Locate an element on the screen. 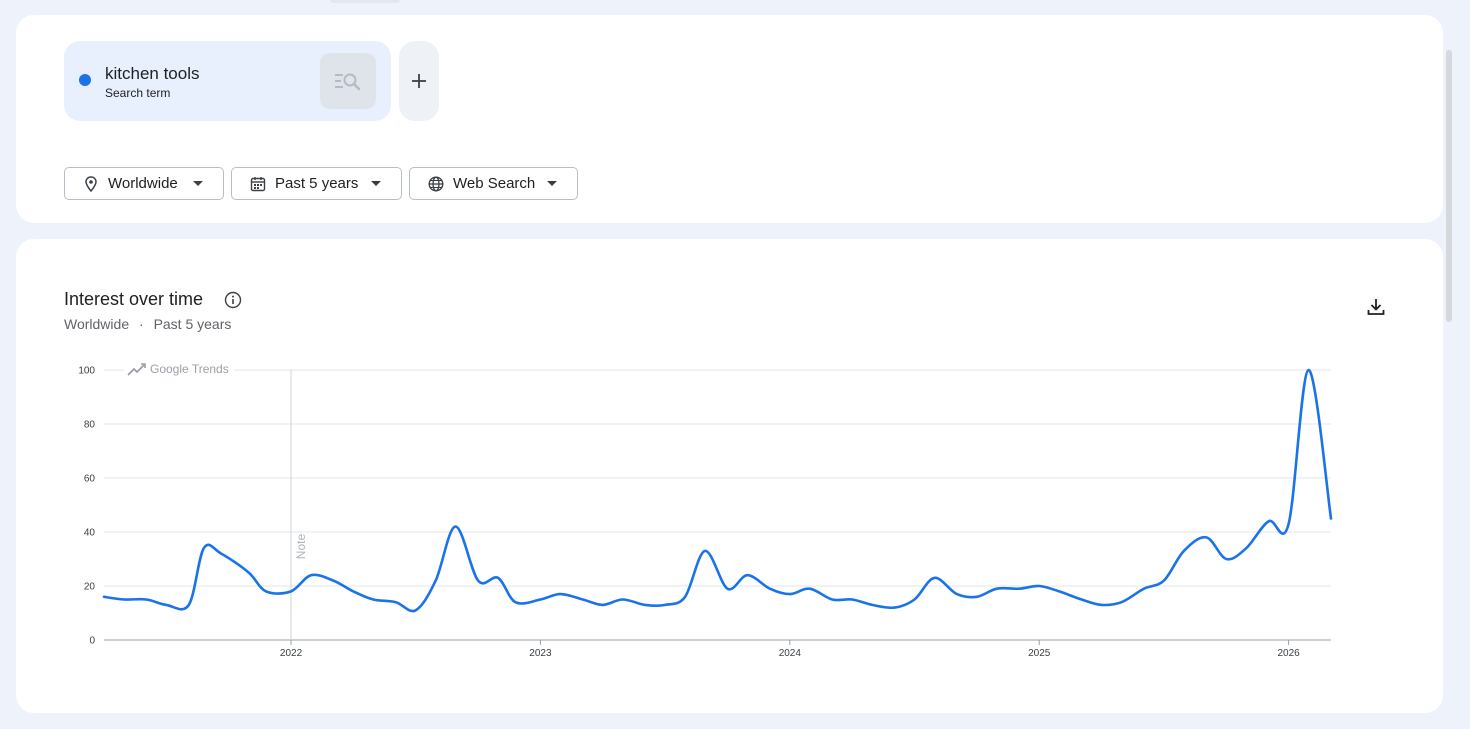 Image resolution: width=1470 pixels, height=729 pixels. search-term-name: kitchen tools is located at coordinates (152, 73).